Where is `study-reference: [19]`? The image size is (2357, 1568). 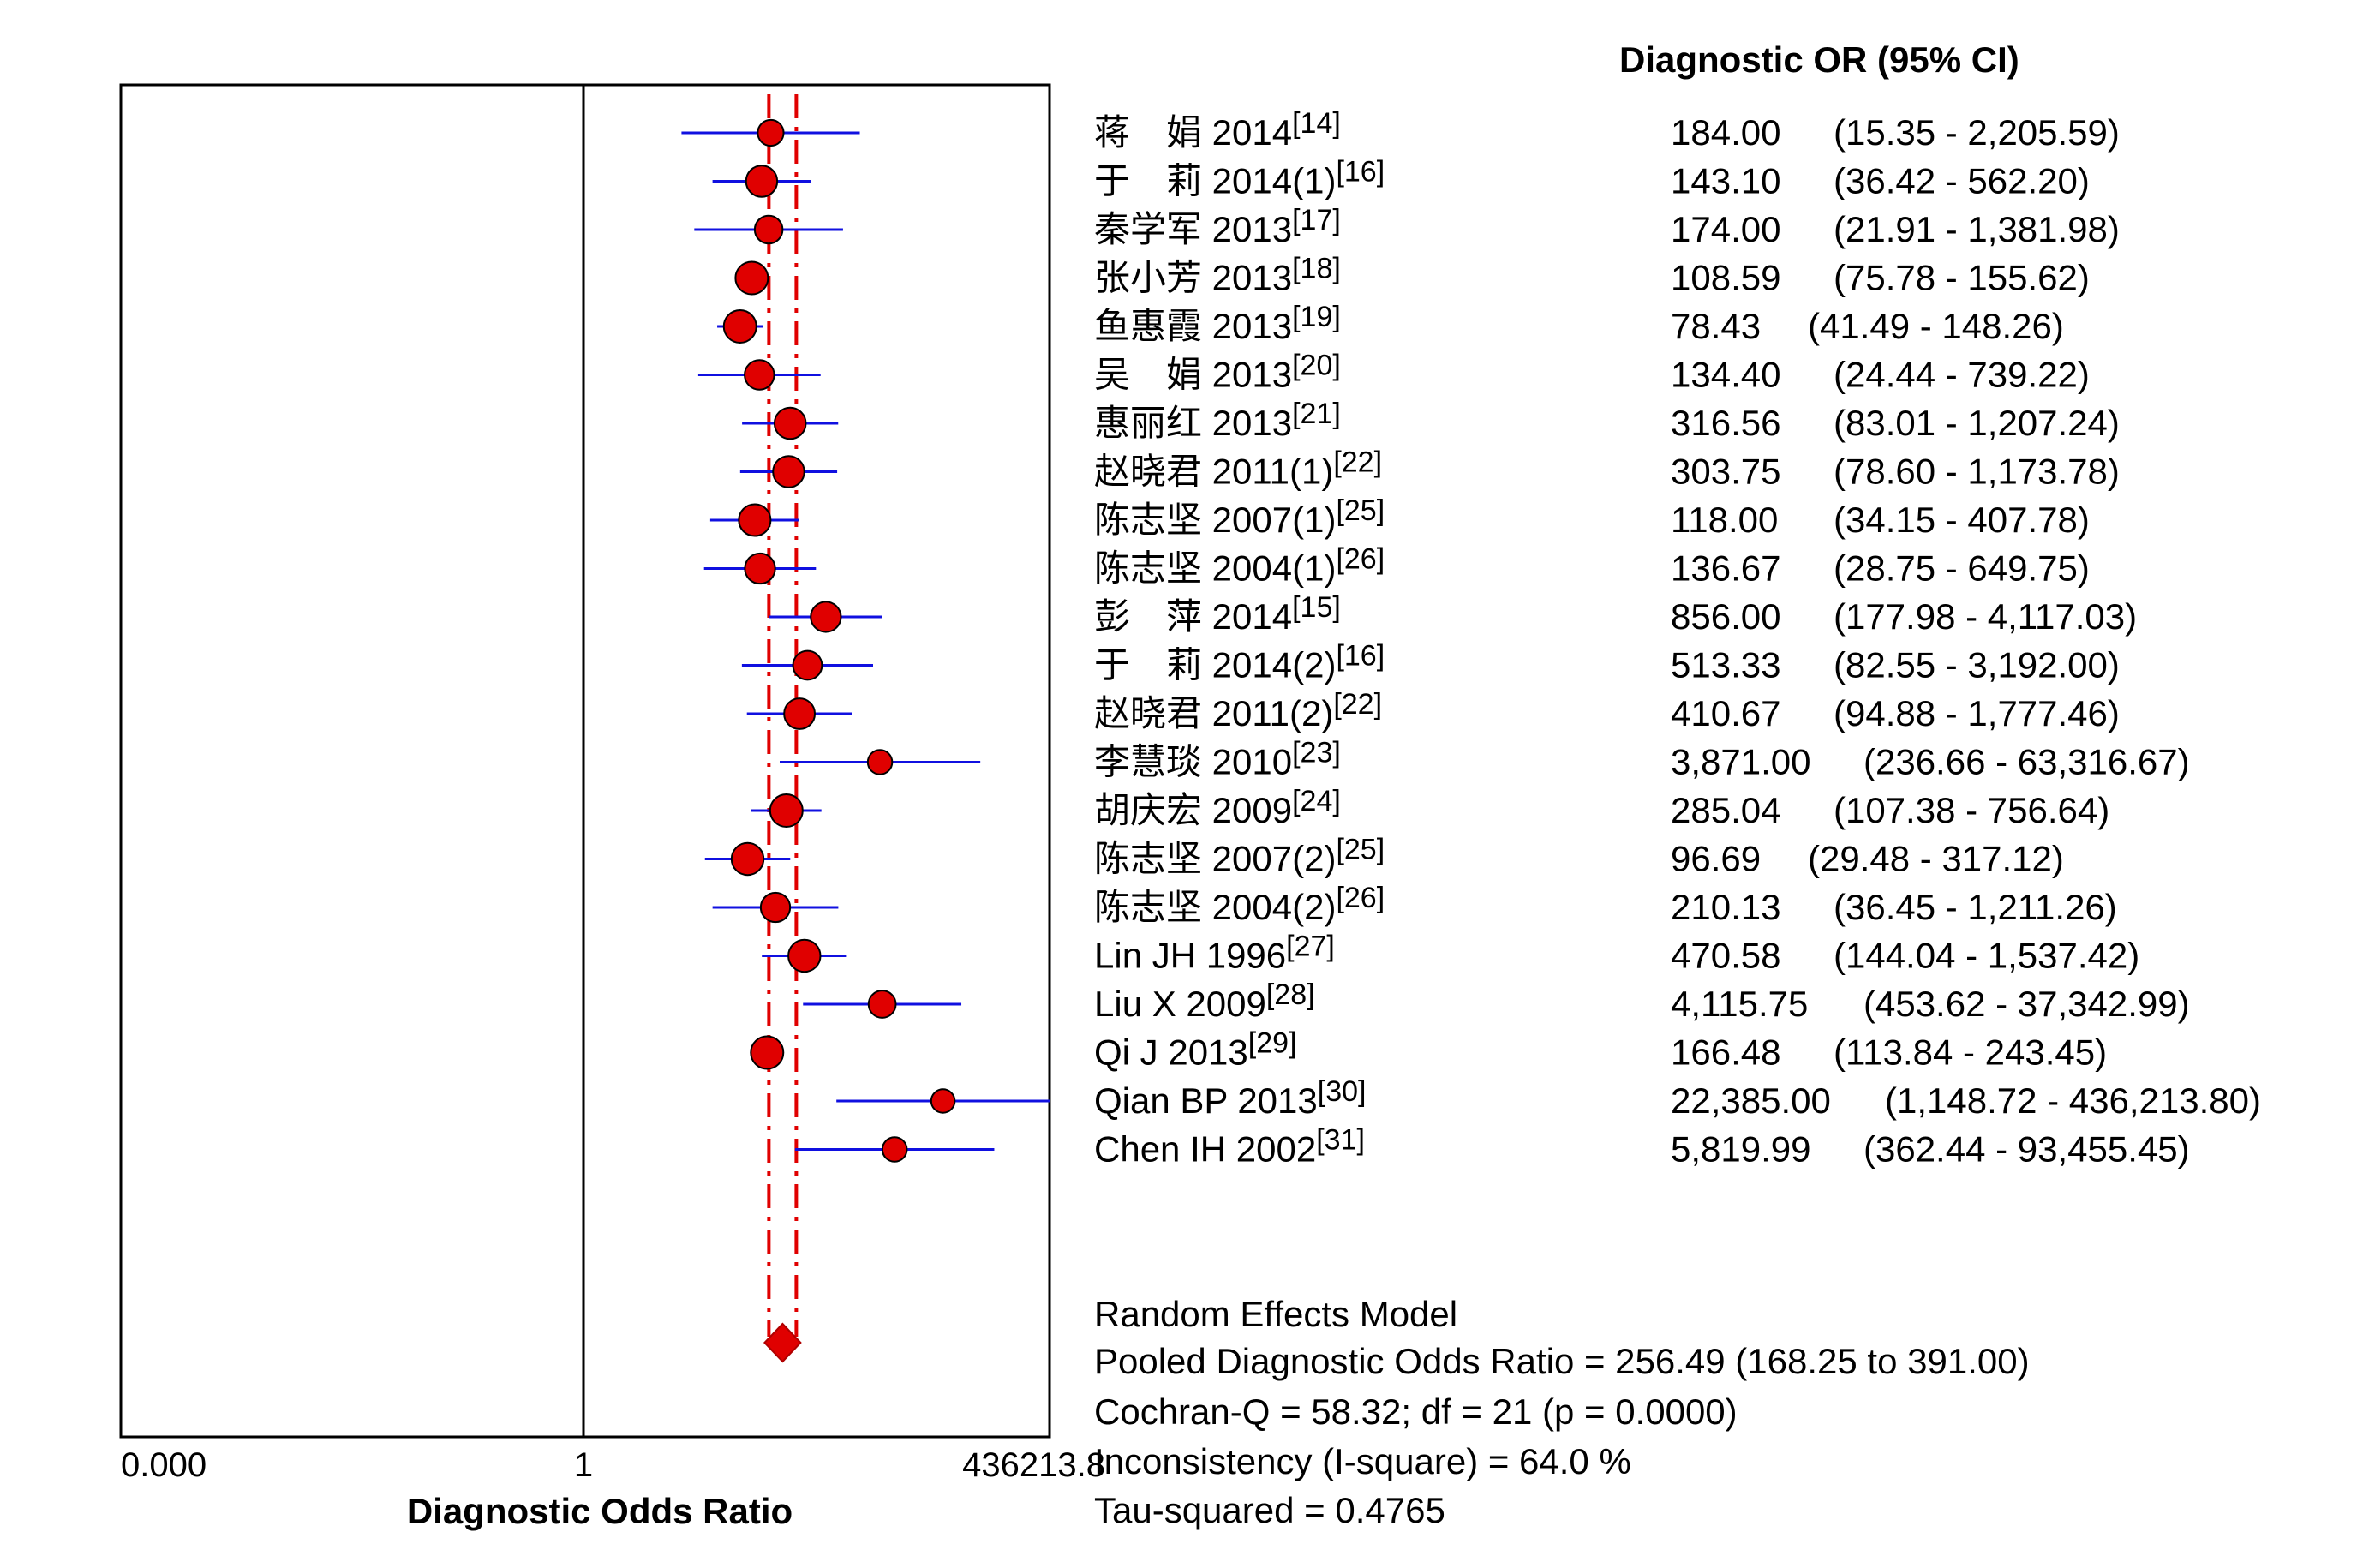 study-reference: [19] is located at coordinates (1316, 317).